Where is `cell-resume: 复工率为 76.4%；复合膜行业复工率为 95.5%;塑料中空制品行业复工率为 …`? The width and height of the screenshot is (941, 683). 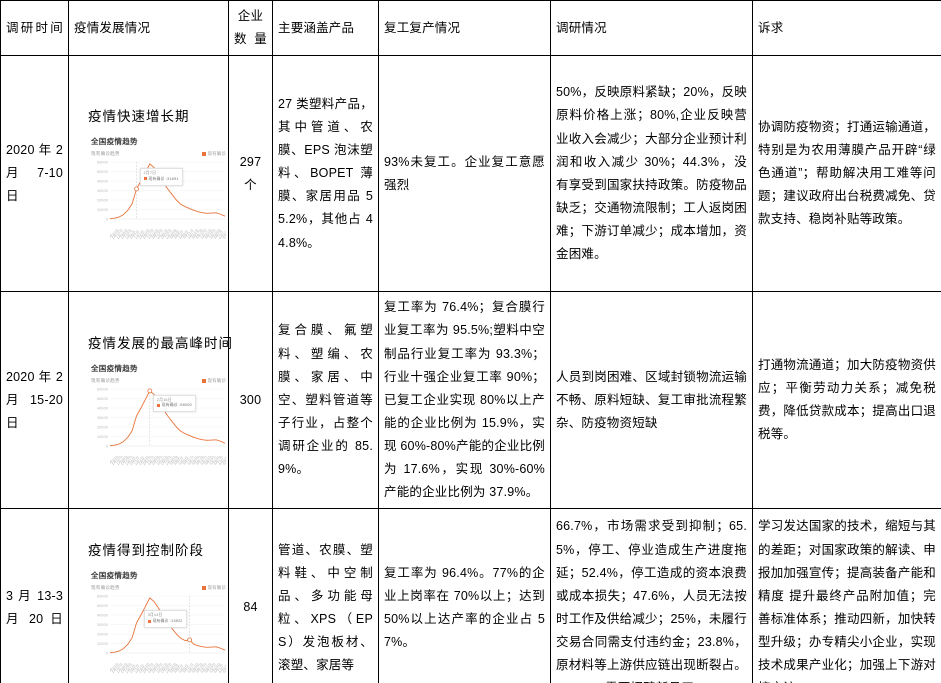 cell-resume: 复工率为 76.4%；复合膜行业复工率为 95.5%;塑料中空制品行业复工率为 … is located at coordinates (464, 400).